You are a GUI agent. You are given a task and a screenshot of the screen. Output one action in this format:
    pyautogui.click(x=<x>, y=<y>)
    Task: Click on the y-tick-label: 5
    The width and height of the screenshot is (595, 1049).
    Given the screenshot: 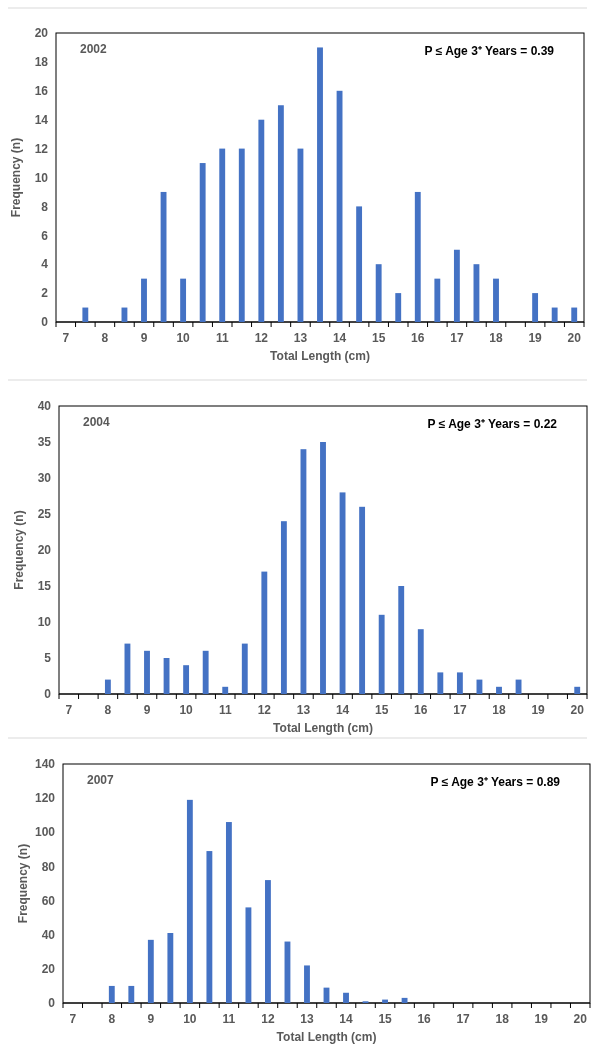 What is the action you would take?
    pyautogui.click(x=48, y=658)
    